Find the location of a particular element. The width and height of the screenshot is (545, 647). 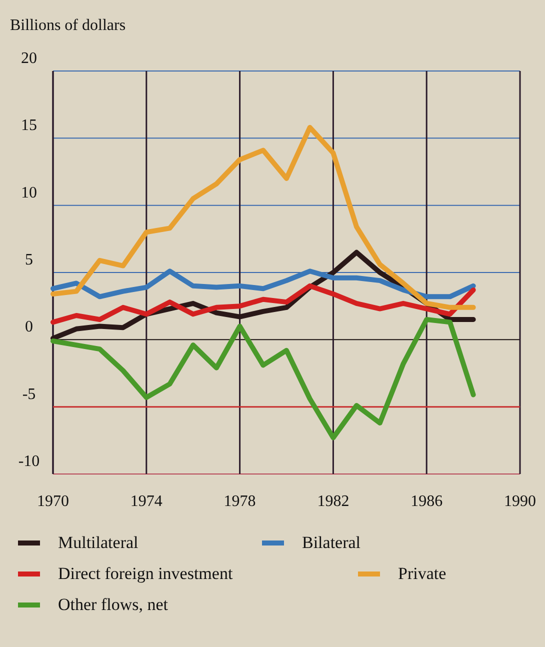

y-tick-label: 15 is located at coordinates (29, 125).